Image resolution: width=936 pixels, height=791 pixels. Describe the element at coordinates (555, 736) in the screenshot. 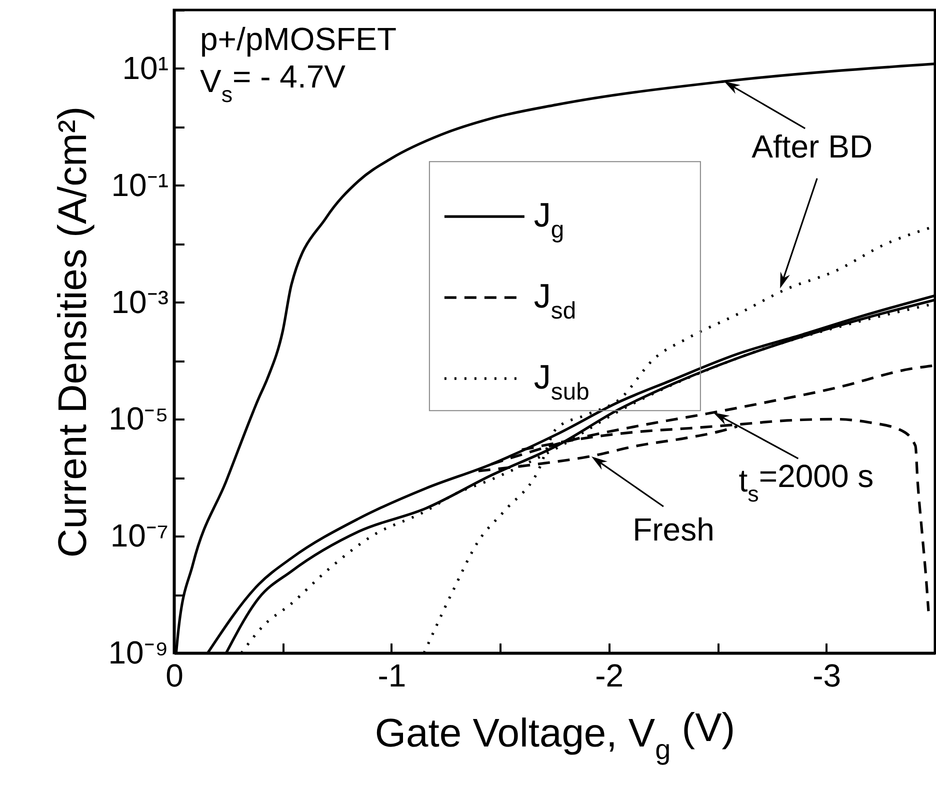

I see `x-axis-title: Gate Voltage, V$_{g}$ (V)` at that location.